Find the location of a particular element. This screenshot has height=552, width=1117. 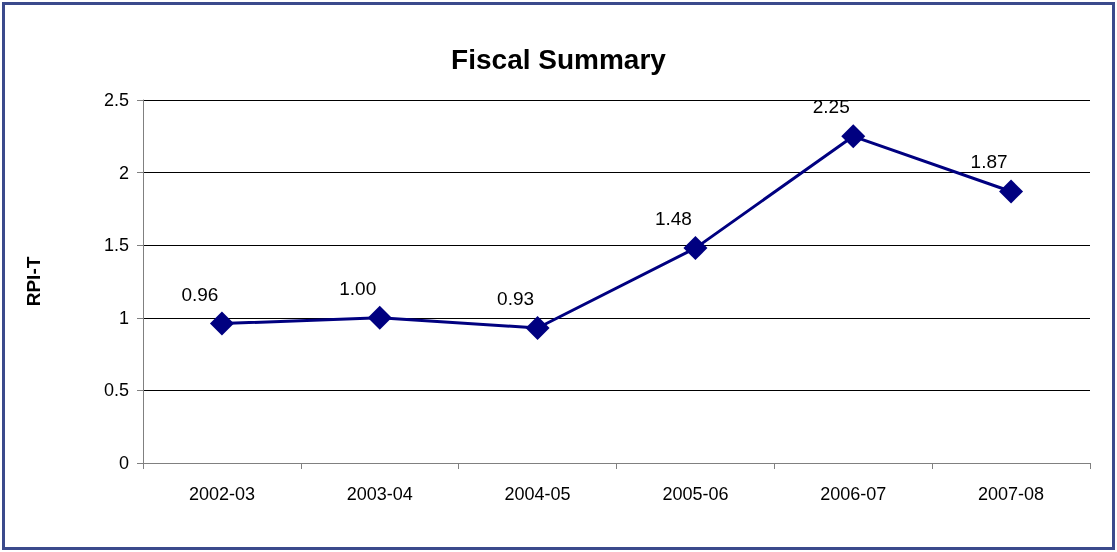

y-tick-label: 0 is located at coordinates (123, 463).